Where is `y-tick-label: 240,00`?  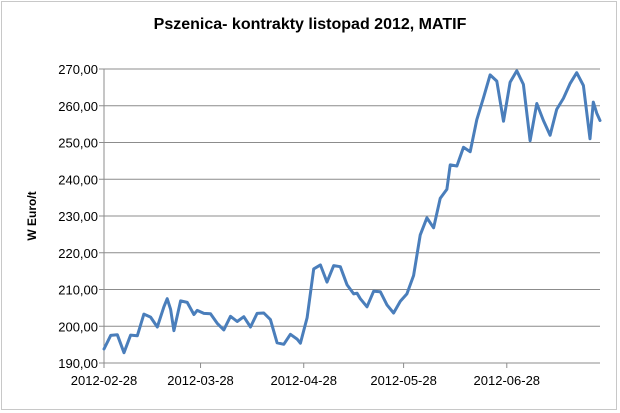
y-tick-label: 240,00 is located at coordinates (78, 179).